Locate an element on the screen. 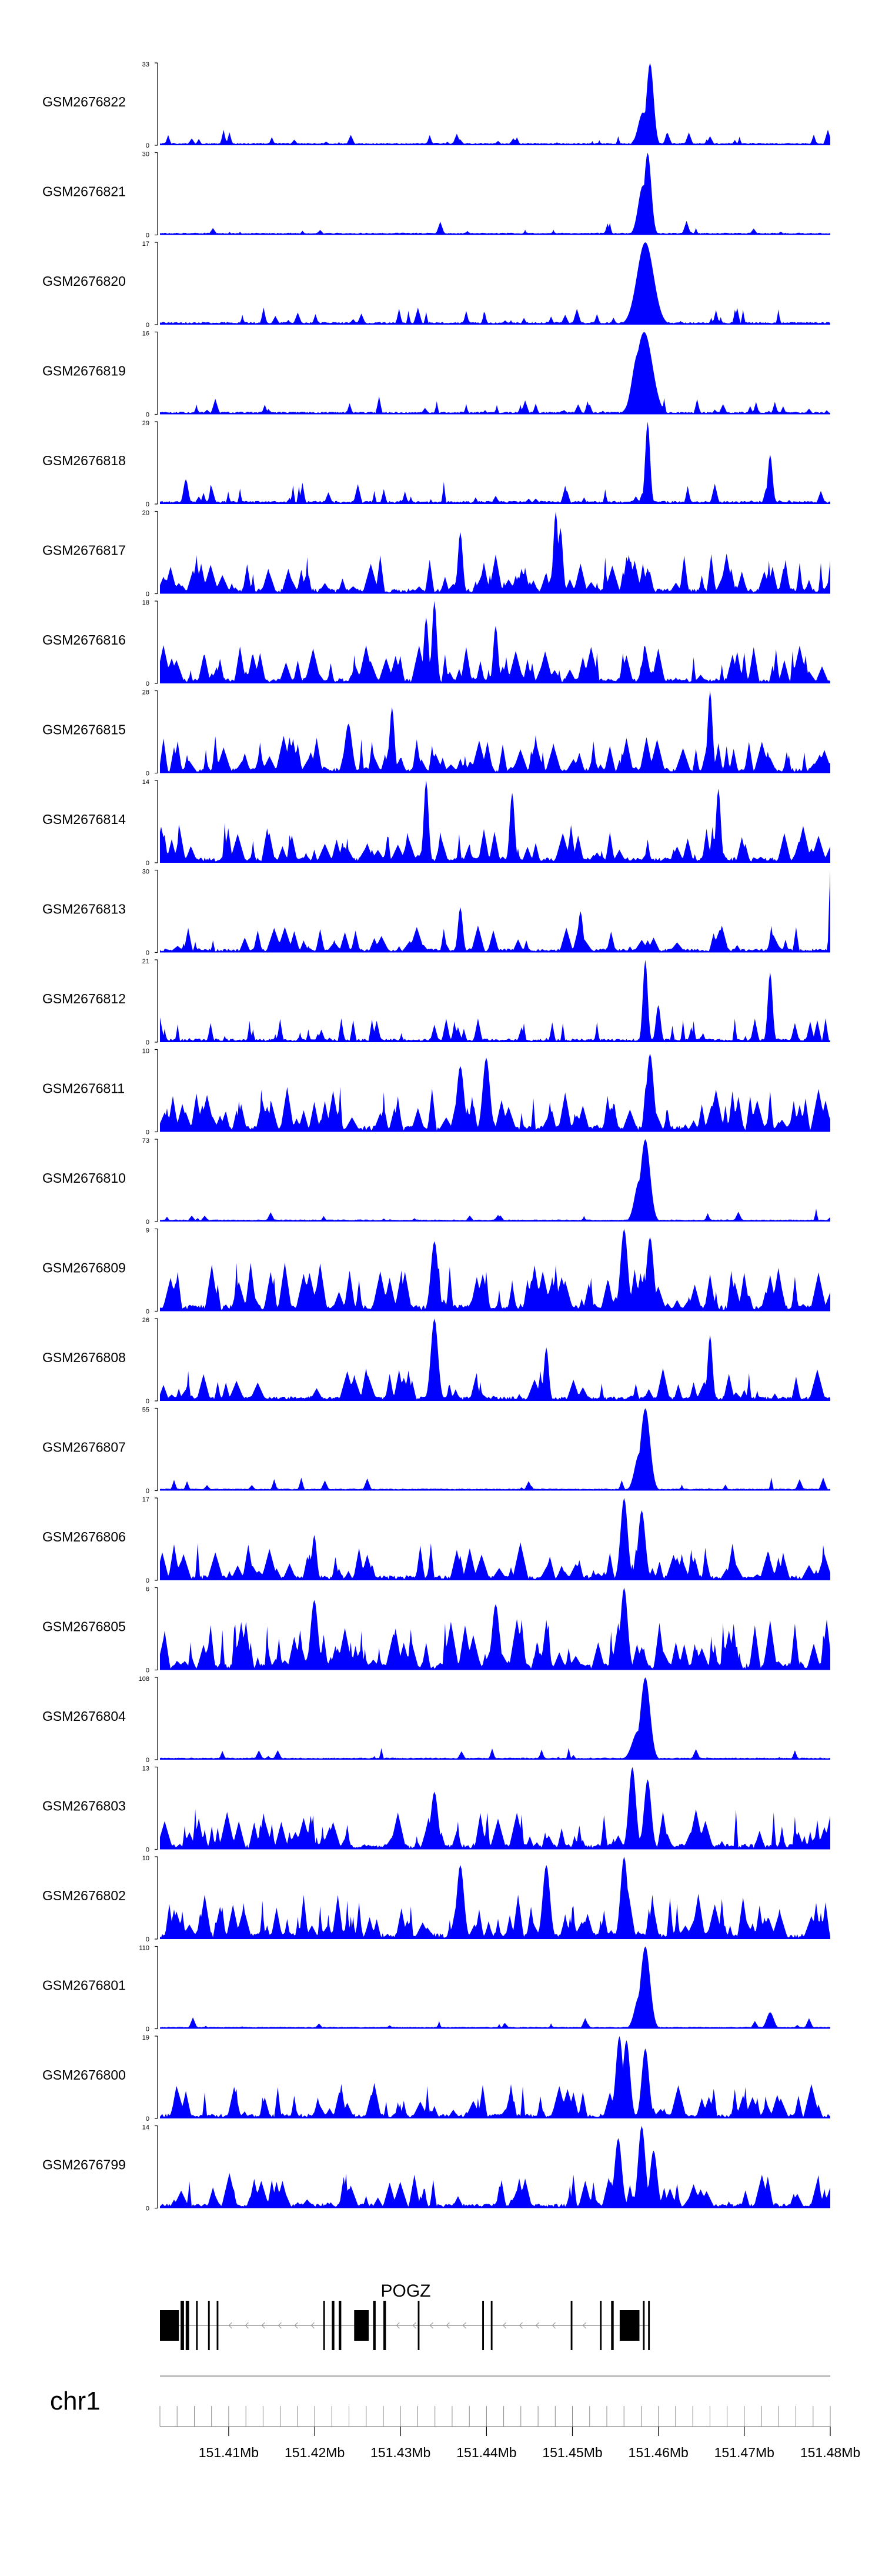  x-tick-label: 151.48Mb is located at coordinates (830, 2452).